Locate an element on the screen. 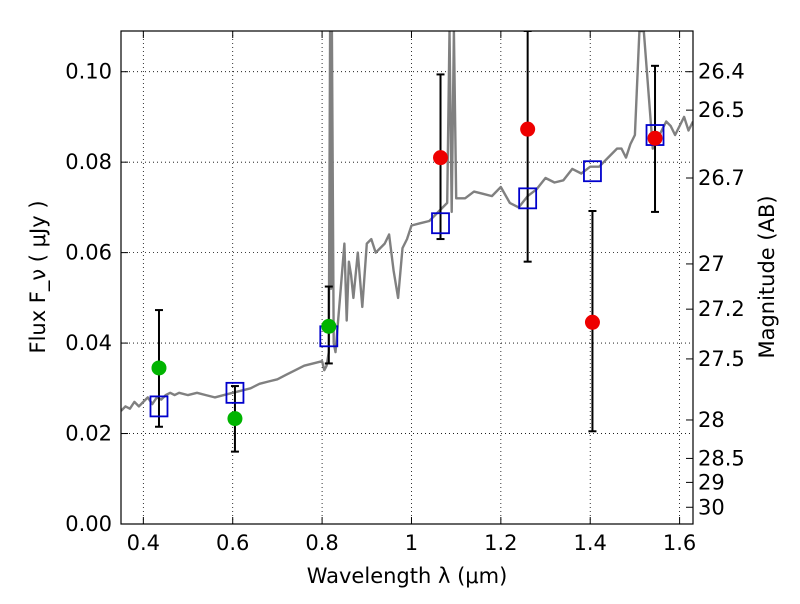 This screenshot has width=800, height=604. x-tick-label: 0.6 is located at coordinates (232, 543).